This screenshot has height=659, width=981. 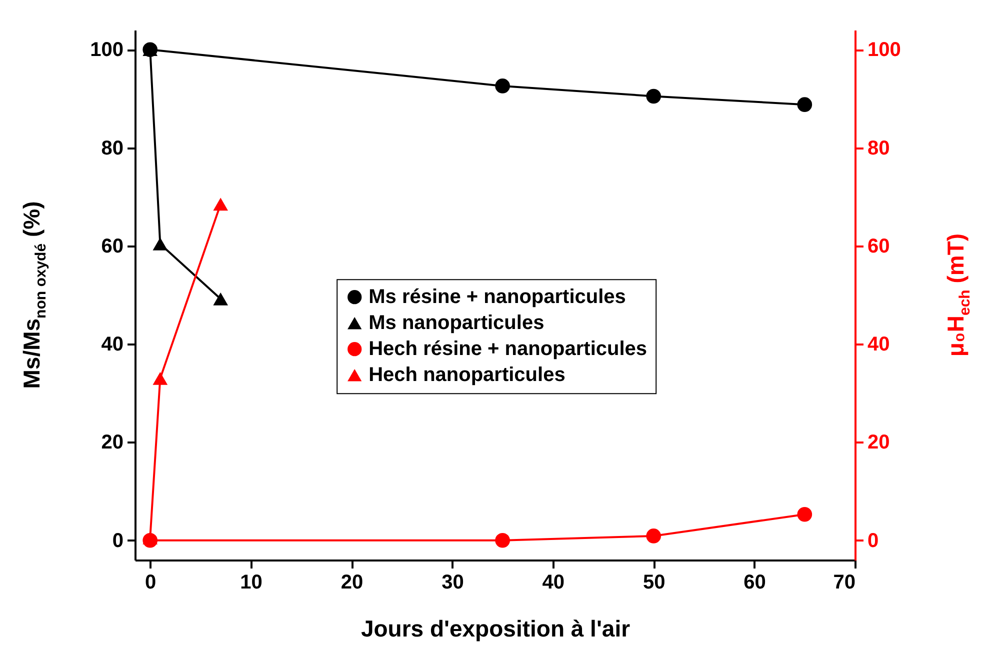 What do you see at coordinates (112, 443) in the screenshot?
I see `y-tick-label: 20` at bounding box center [112, 443].